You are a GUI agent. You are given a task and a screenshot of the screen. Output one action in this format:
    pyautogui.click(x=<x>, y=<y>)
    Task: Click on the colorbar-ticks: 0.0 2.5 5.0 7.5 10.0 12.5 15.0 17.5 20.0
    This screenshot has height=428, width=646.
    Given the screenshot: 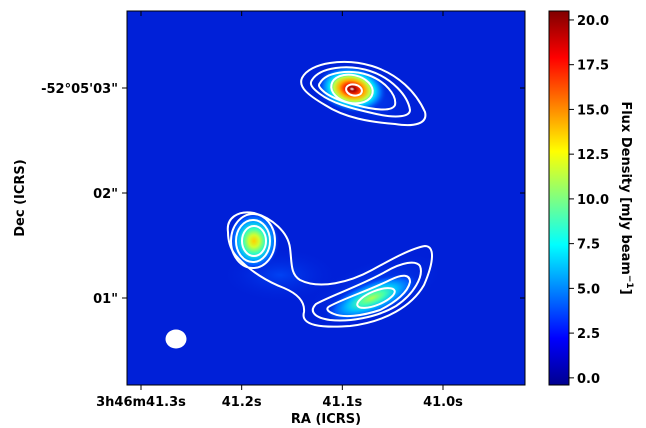 What is the action you would take?
    pyautogui.click(x=589, y=200)
    